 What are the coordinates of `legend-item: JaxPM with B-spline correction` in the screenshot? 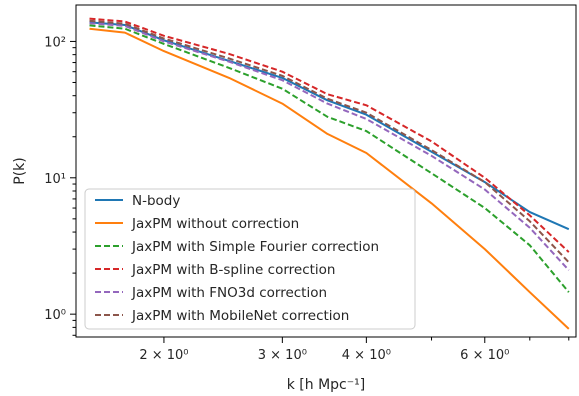 It's located at (215, 270).